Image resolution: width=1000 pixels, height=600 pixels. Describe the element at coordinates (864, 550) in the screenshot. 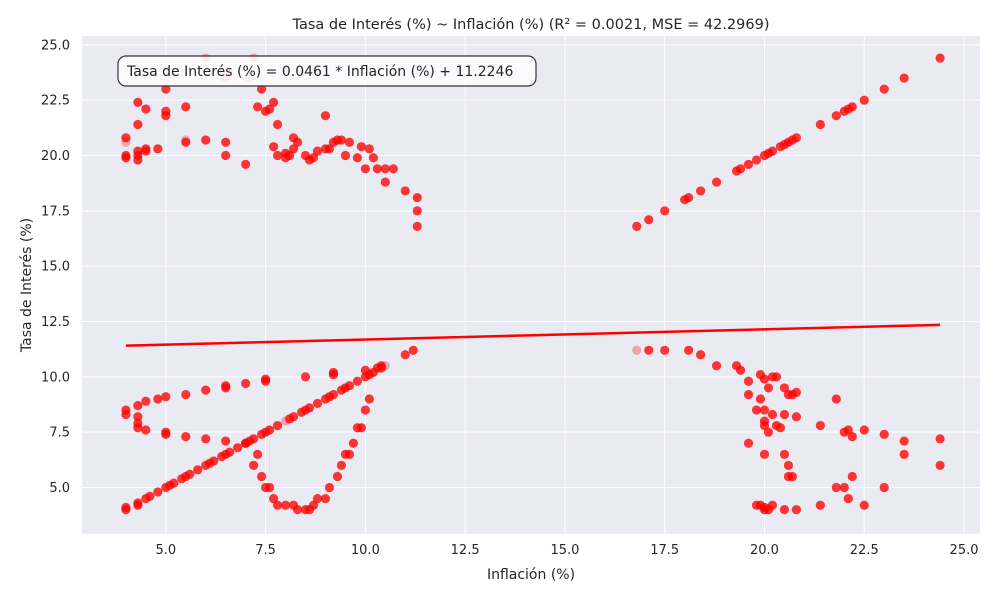

I see `x-tick-label: 22.5` at that location.